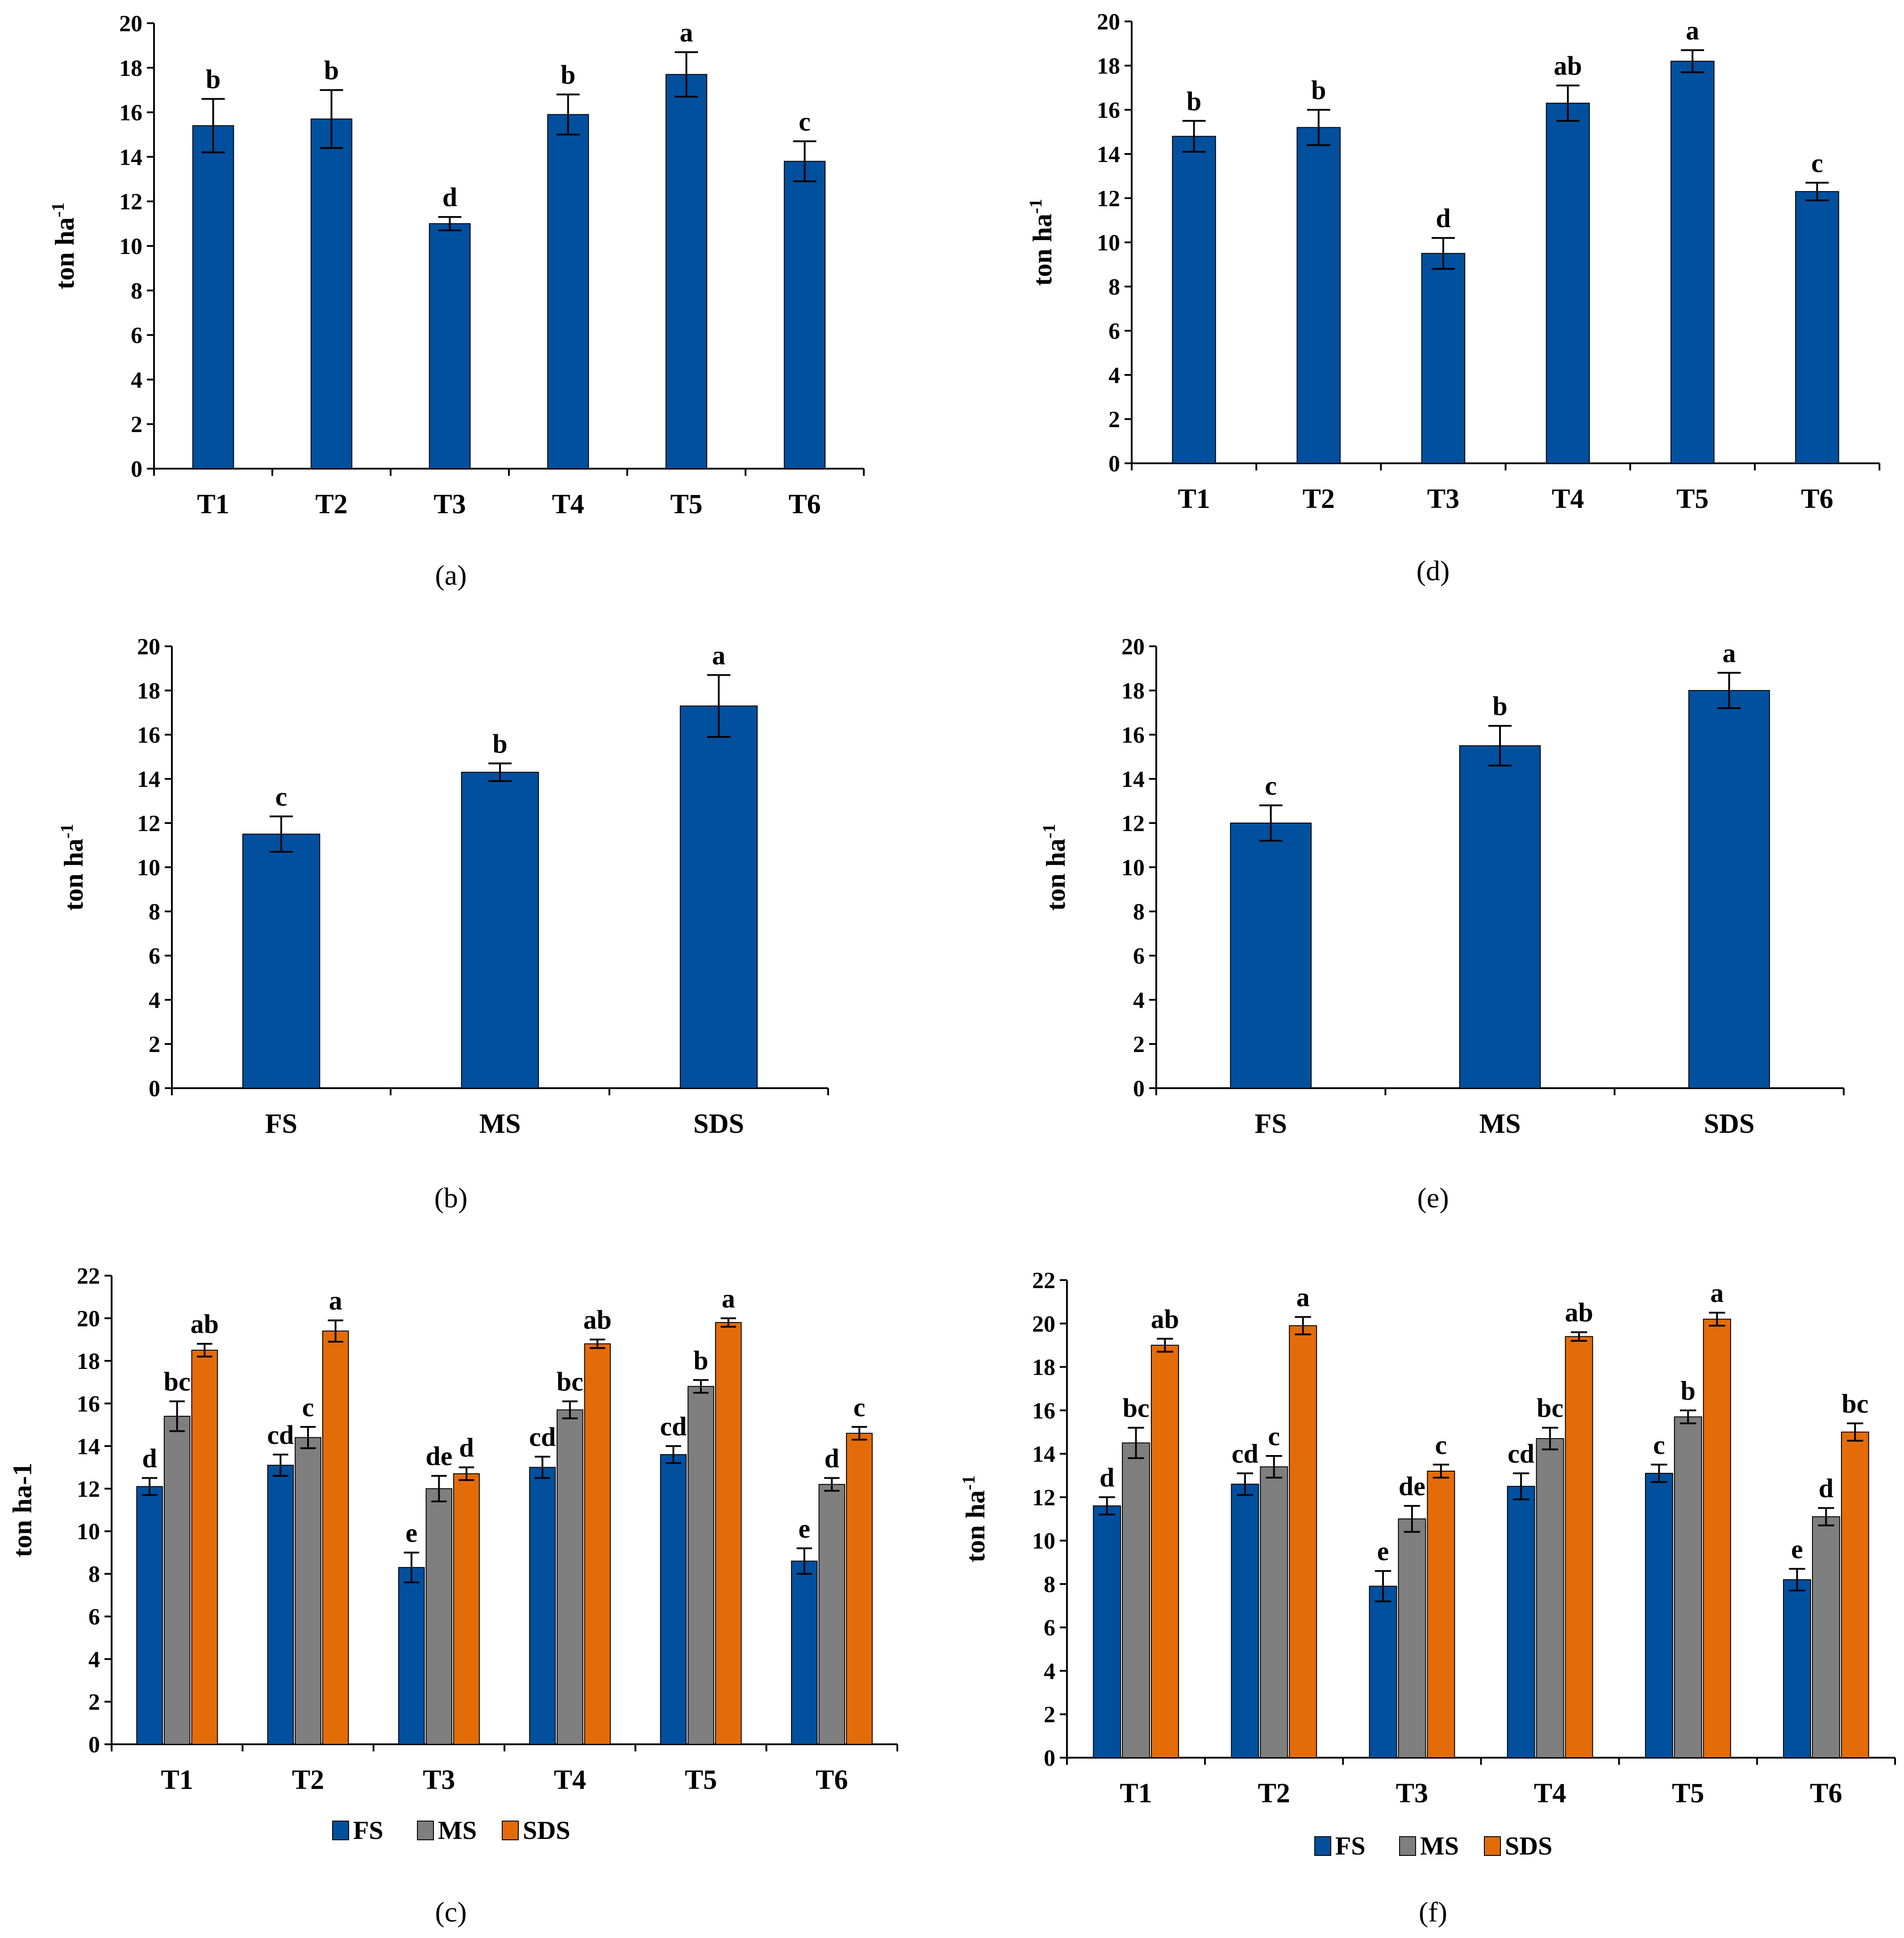 Image resolution: width=1904 pixels, height=1938 pixels. I want to click on bar-f-sds-t1, so click(1165, 1551).